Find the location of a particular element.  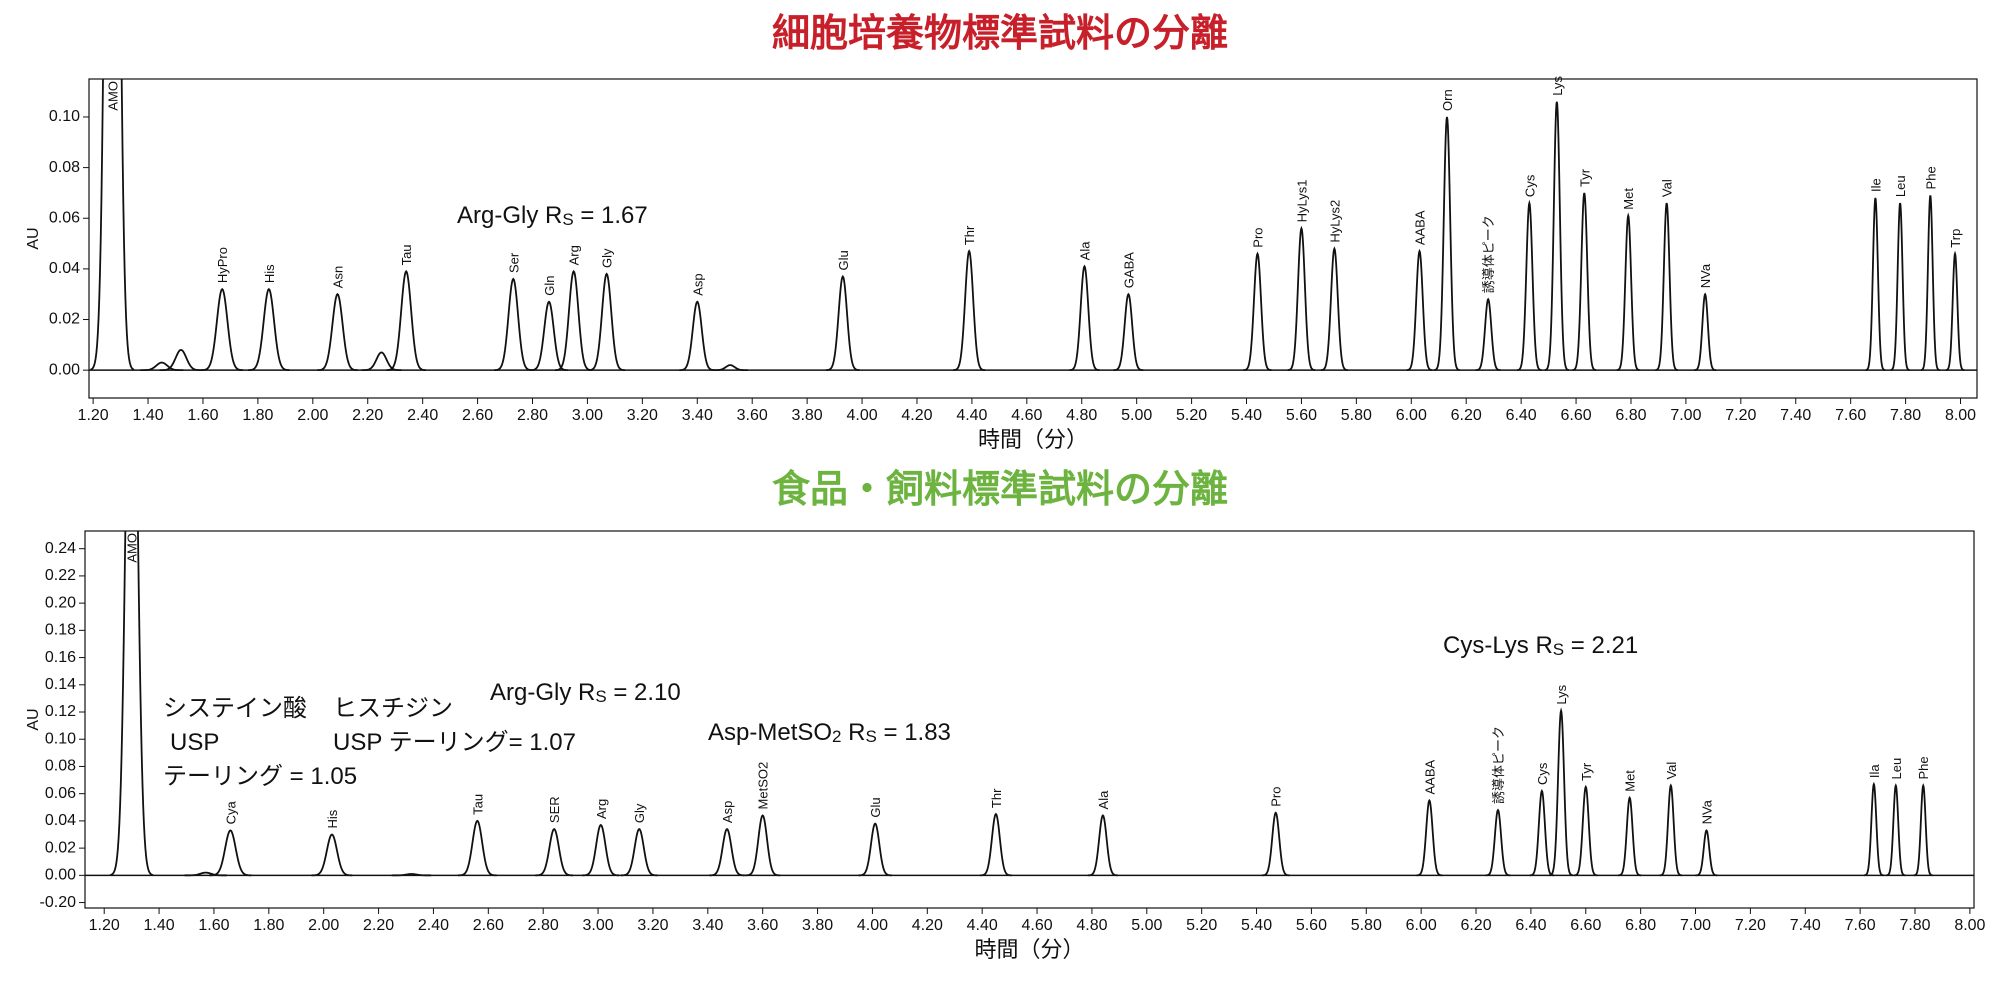

annotation-text: Asp-MetSO is located at coordinates (770, 732).